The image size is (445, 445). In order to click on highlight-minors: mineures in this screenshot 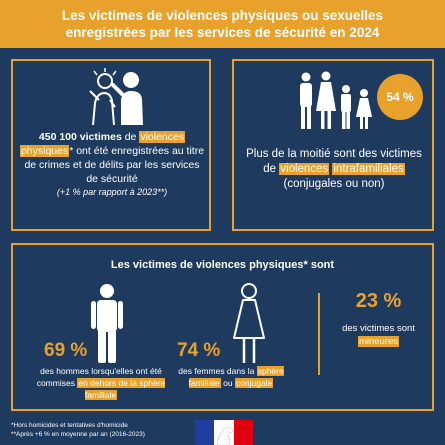, I will do `click(378, 341)`.